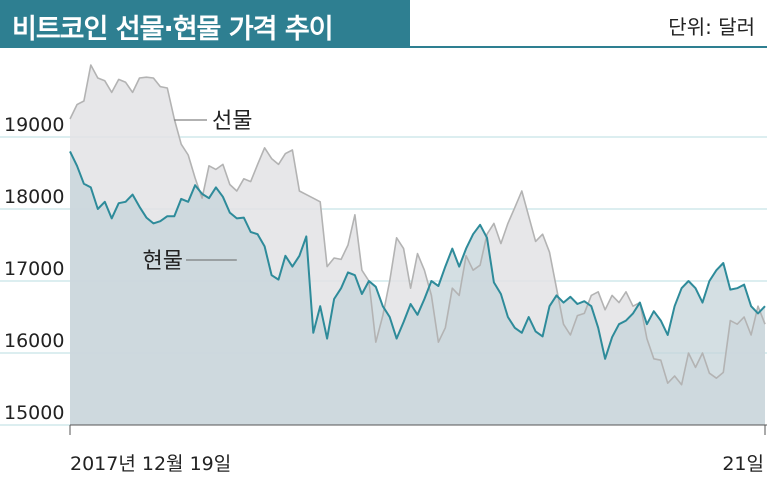 The image size is (767, 478). What do you see at coordinates (34, 269) in the screenshot?
I see `y-tick-label: 17000` at bounding box center [34, 269].